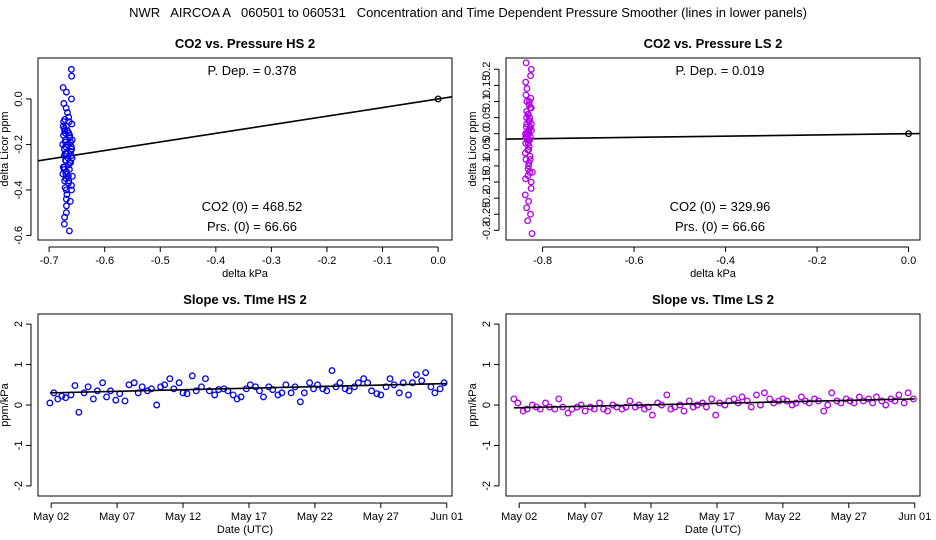 This screenshot has height=540, width=936. I want to click on x-axis-label: delta kPa, so click(713, 274).